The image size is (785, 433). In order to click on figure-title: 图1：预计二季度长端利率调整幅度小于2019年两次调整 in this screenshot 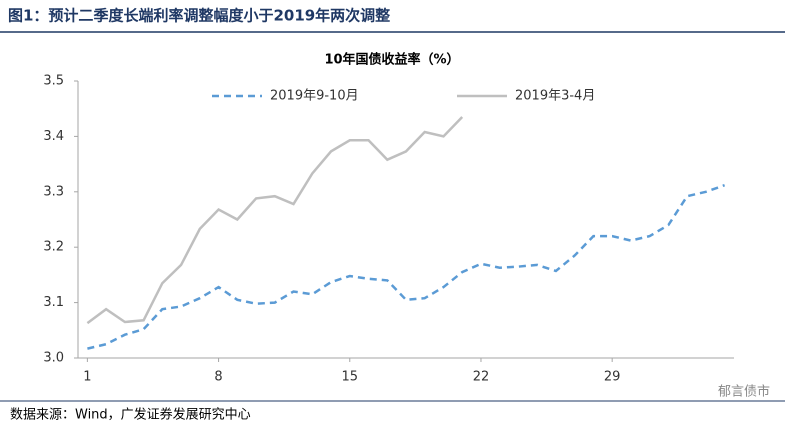, I will do `click(199, 16)`.